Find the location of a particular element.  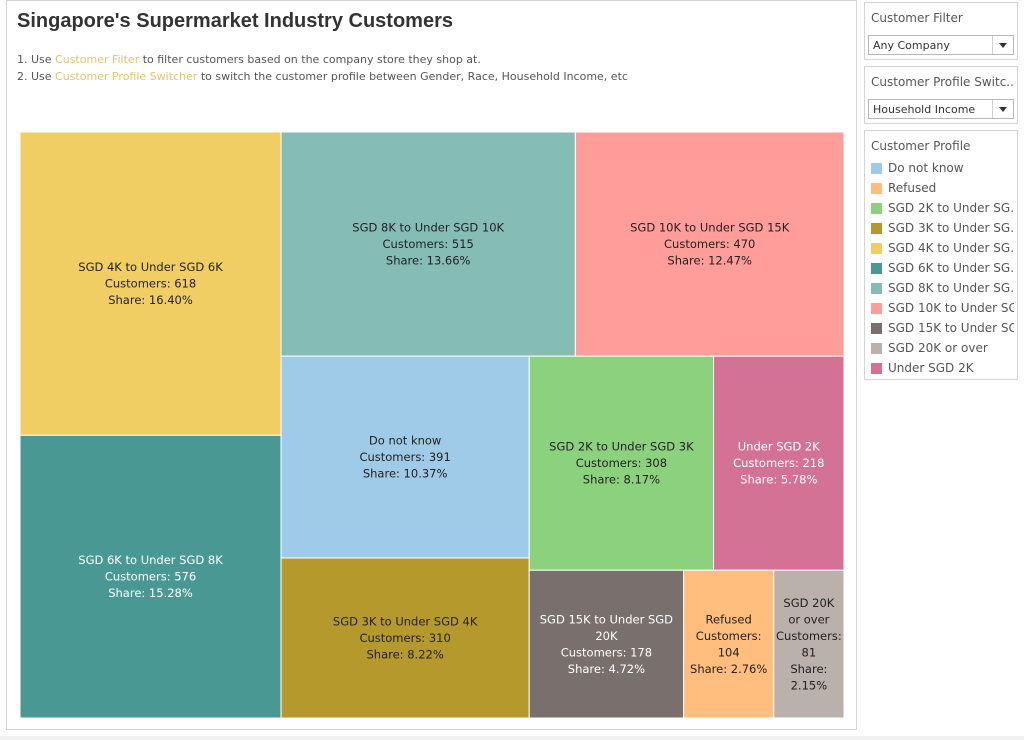

legend-item: SGD 15K to Under SG.. is located at coordinates (944, 329).